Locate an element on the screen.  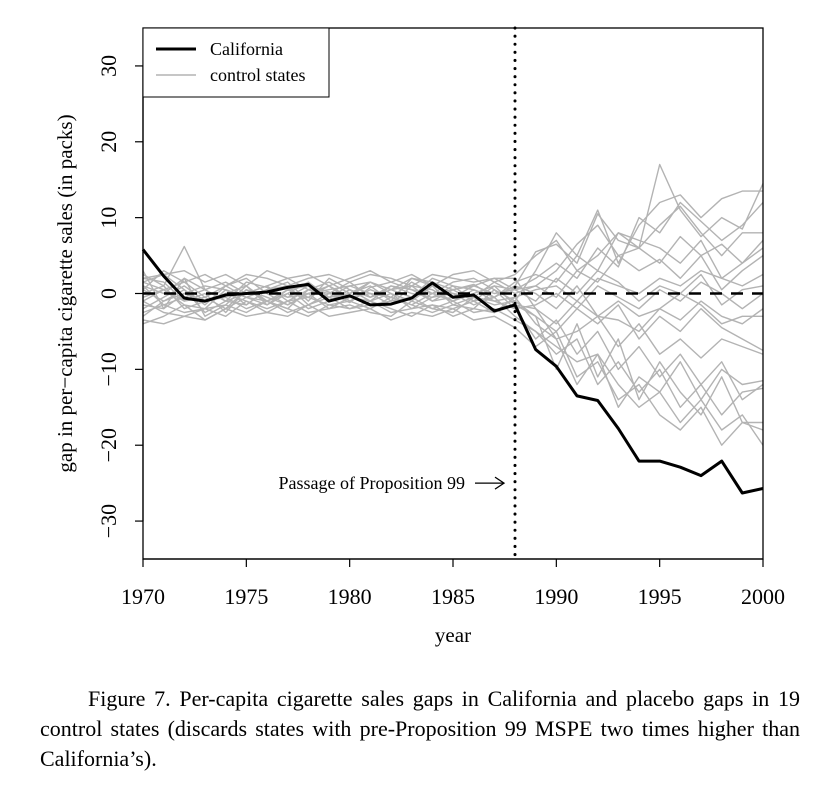
legend-box is located at coordinates (236, 62).